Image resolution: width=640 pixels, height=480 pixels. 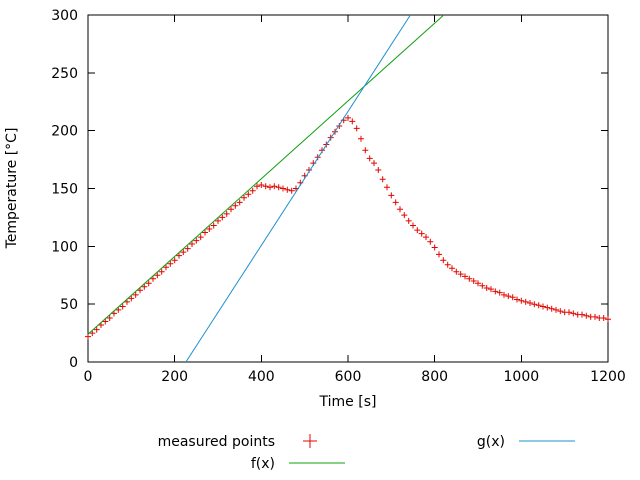 I want to click on legend: measured points g(x) f(x), so click(x=366, y=453).